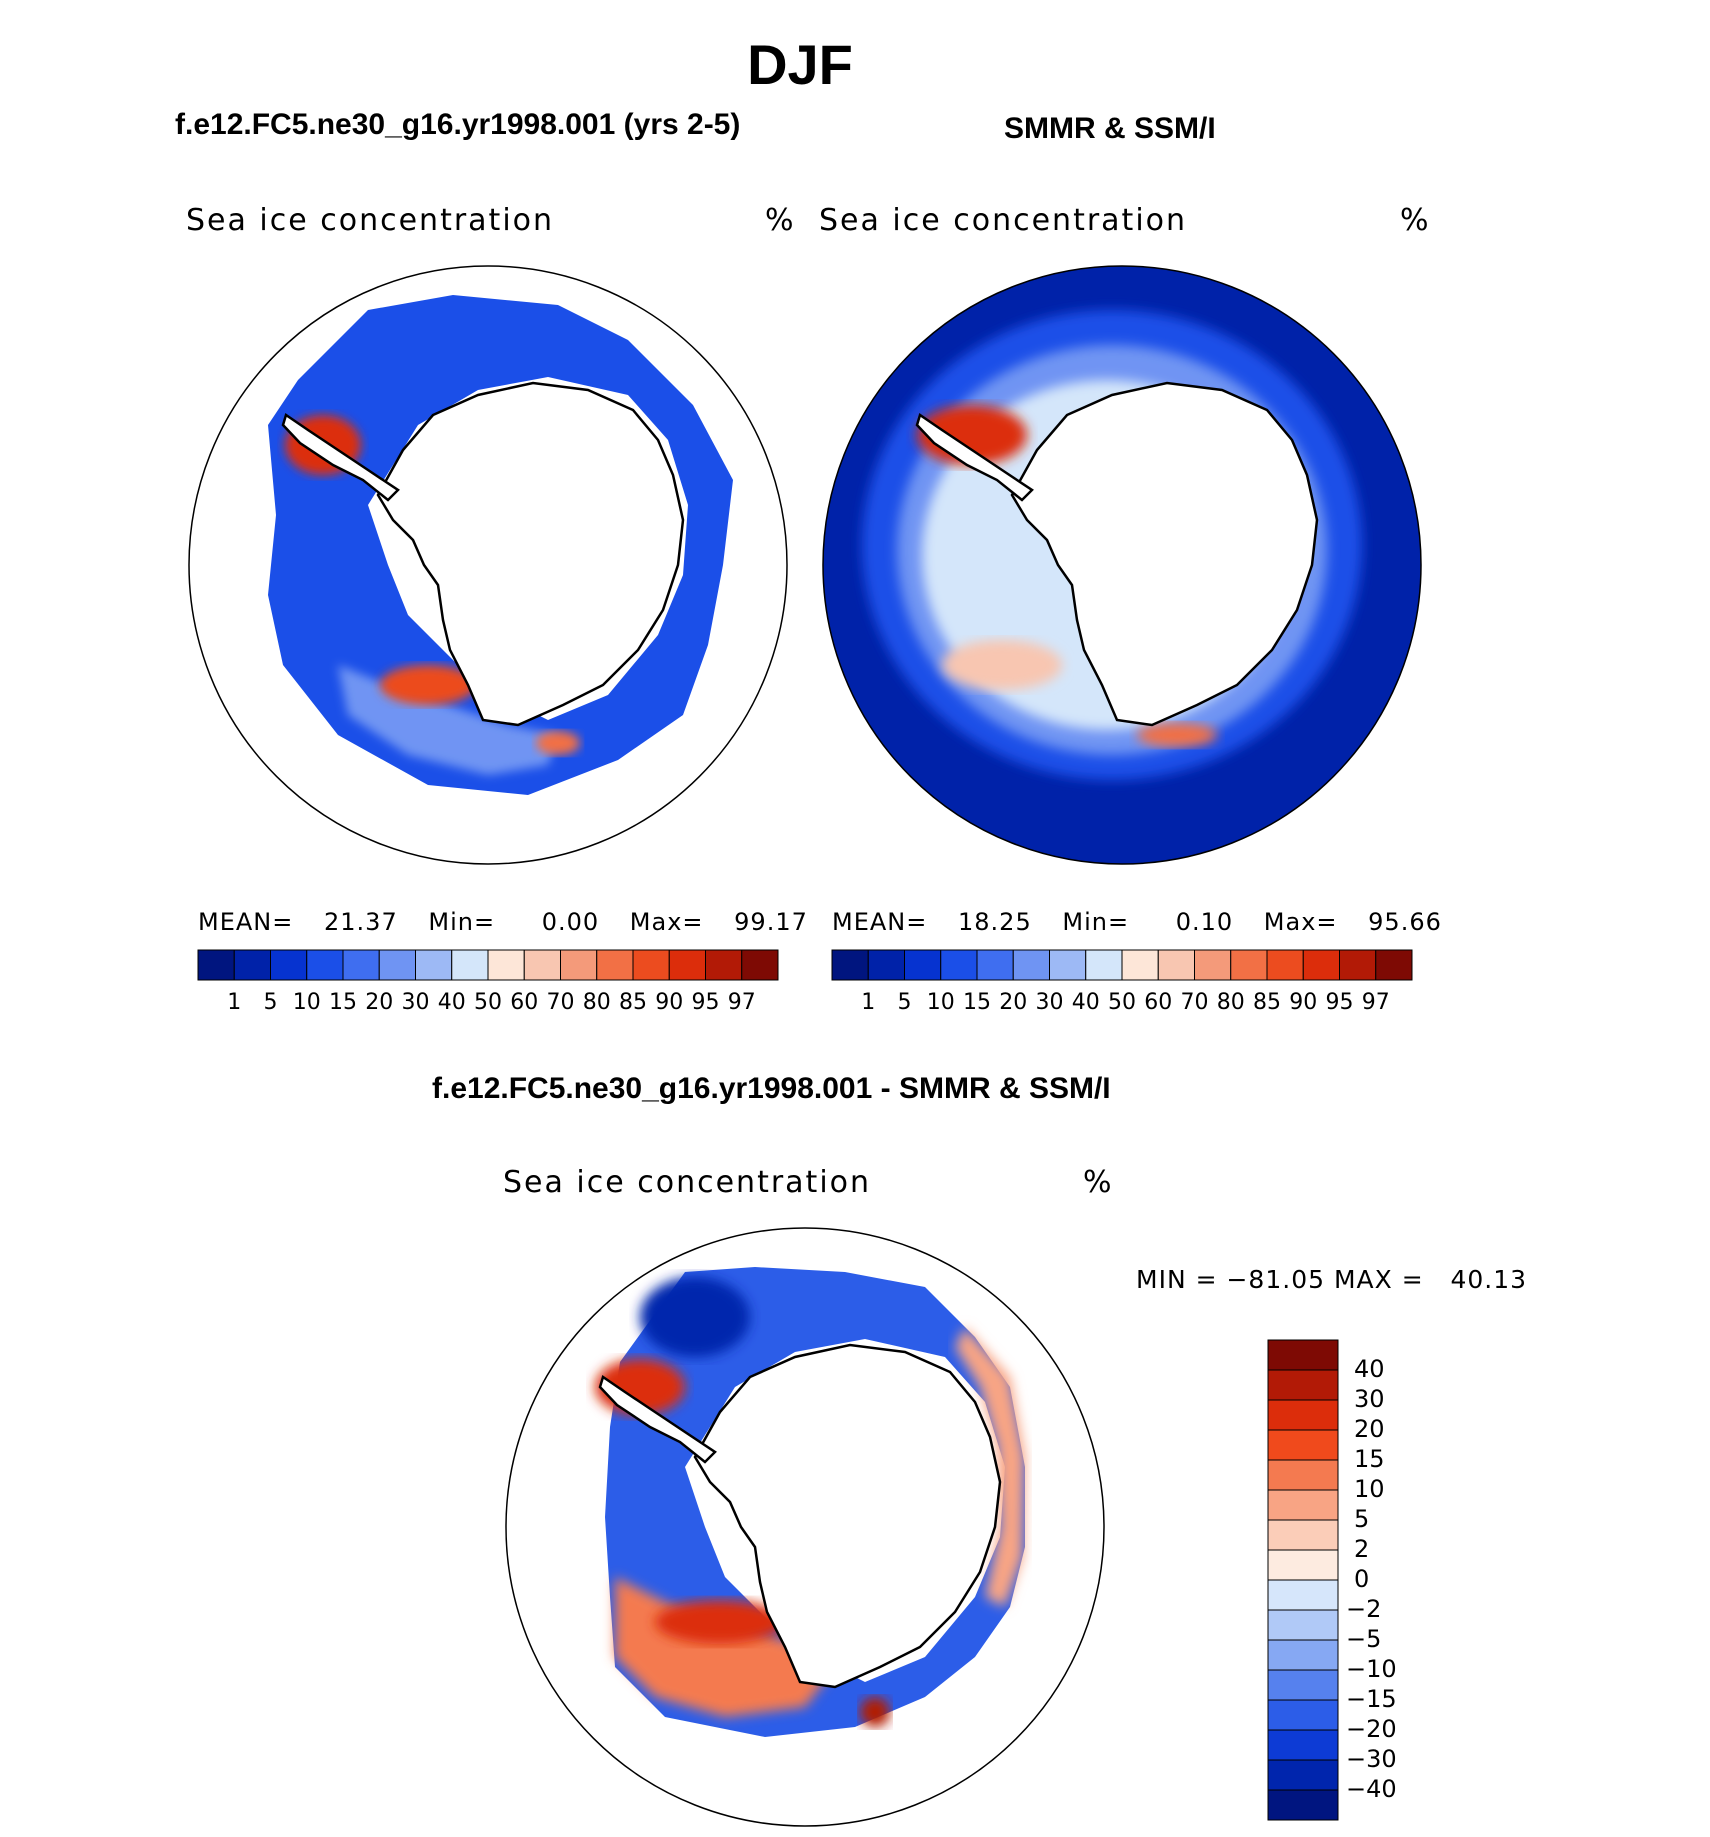  I want to click on model-ice-high-amundsen, so click(558, 743).